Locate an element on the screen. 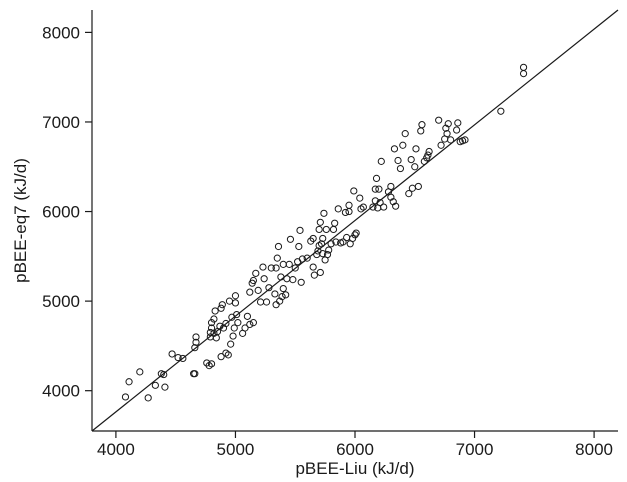  y-tick-label: 5000 is located at coordinates (61, 301).